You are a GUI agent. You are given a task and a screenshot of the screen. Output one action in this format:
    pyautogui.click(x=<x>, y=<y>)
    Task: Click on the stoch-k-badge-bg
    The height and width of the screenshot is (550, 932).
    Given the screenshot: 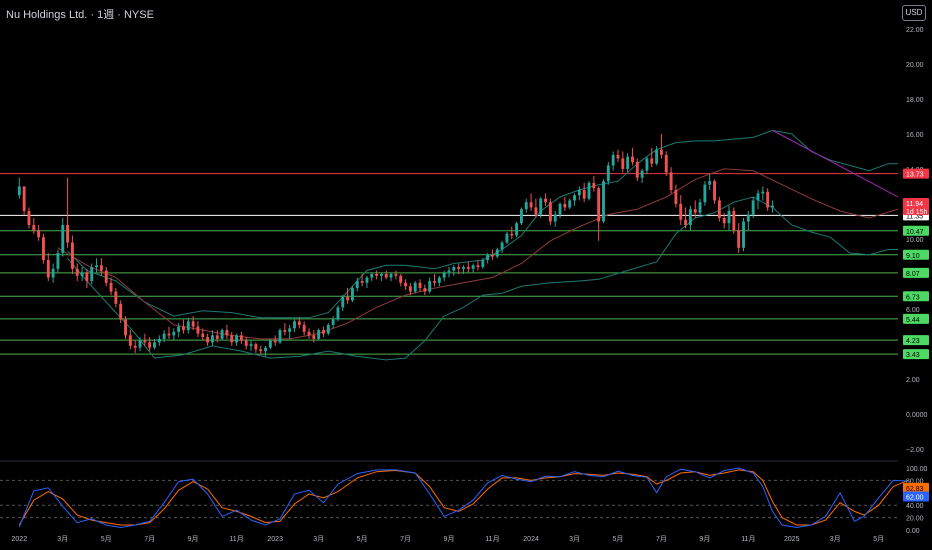 What is the action you would take?
    pyautogui.click(x=916, y=496)
    